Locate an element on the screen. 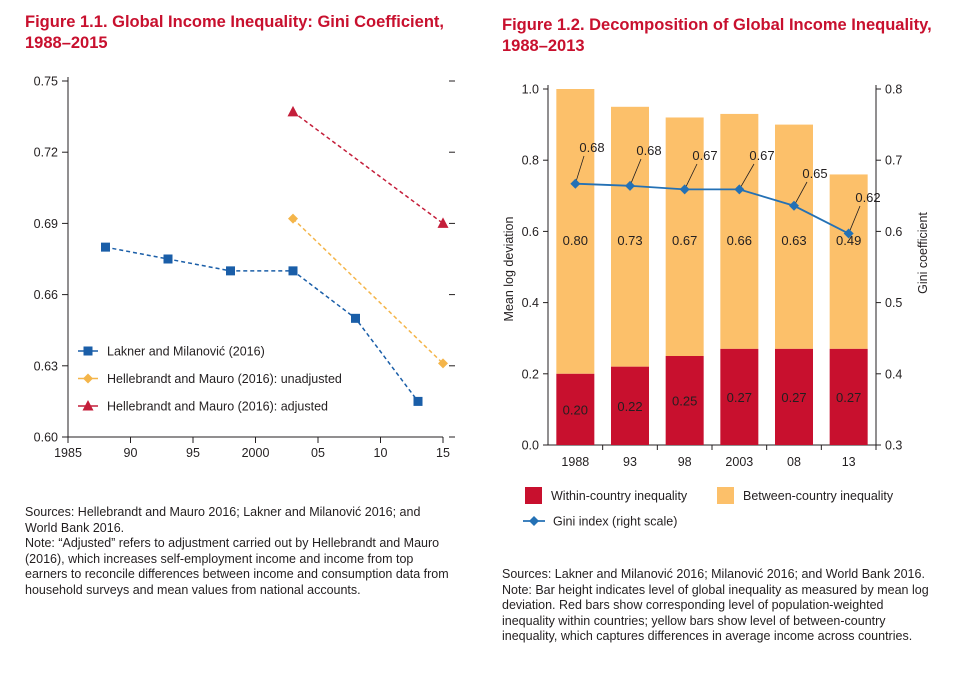 Image resolution: width=953 pixels, height=691 pixels. x-tick-label: 98 is located at coordinates (685, 462).